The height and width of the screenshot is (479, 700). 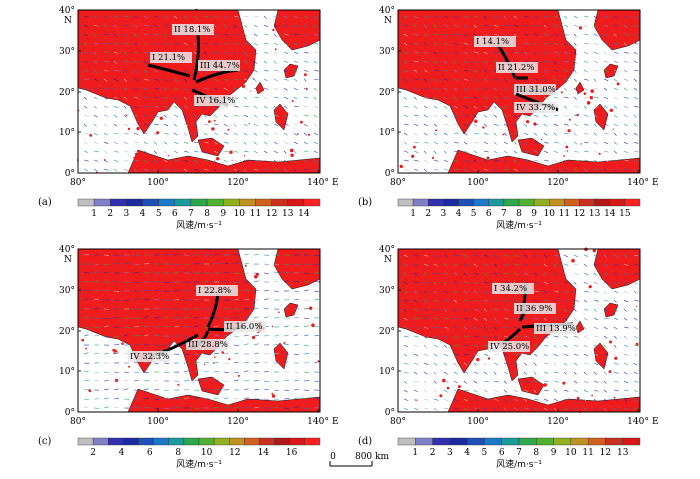 I want to click on east-label: E, so click(x=335, y=183).